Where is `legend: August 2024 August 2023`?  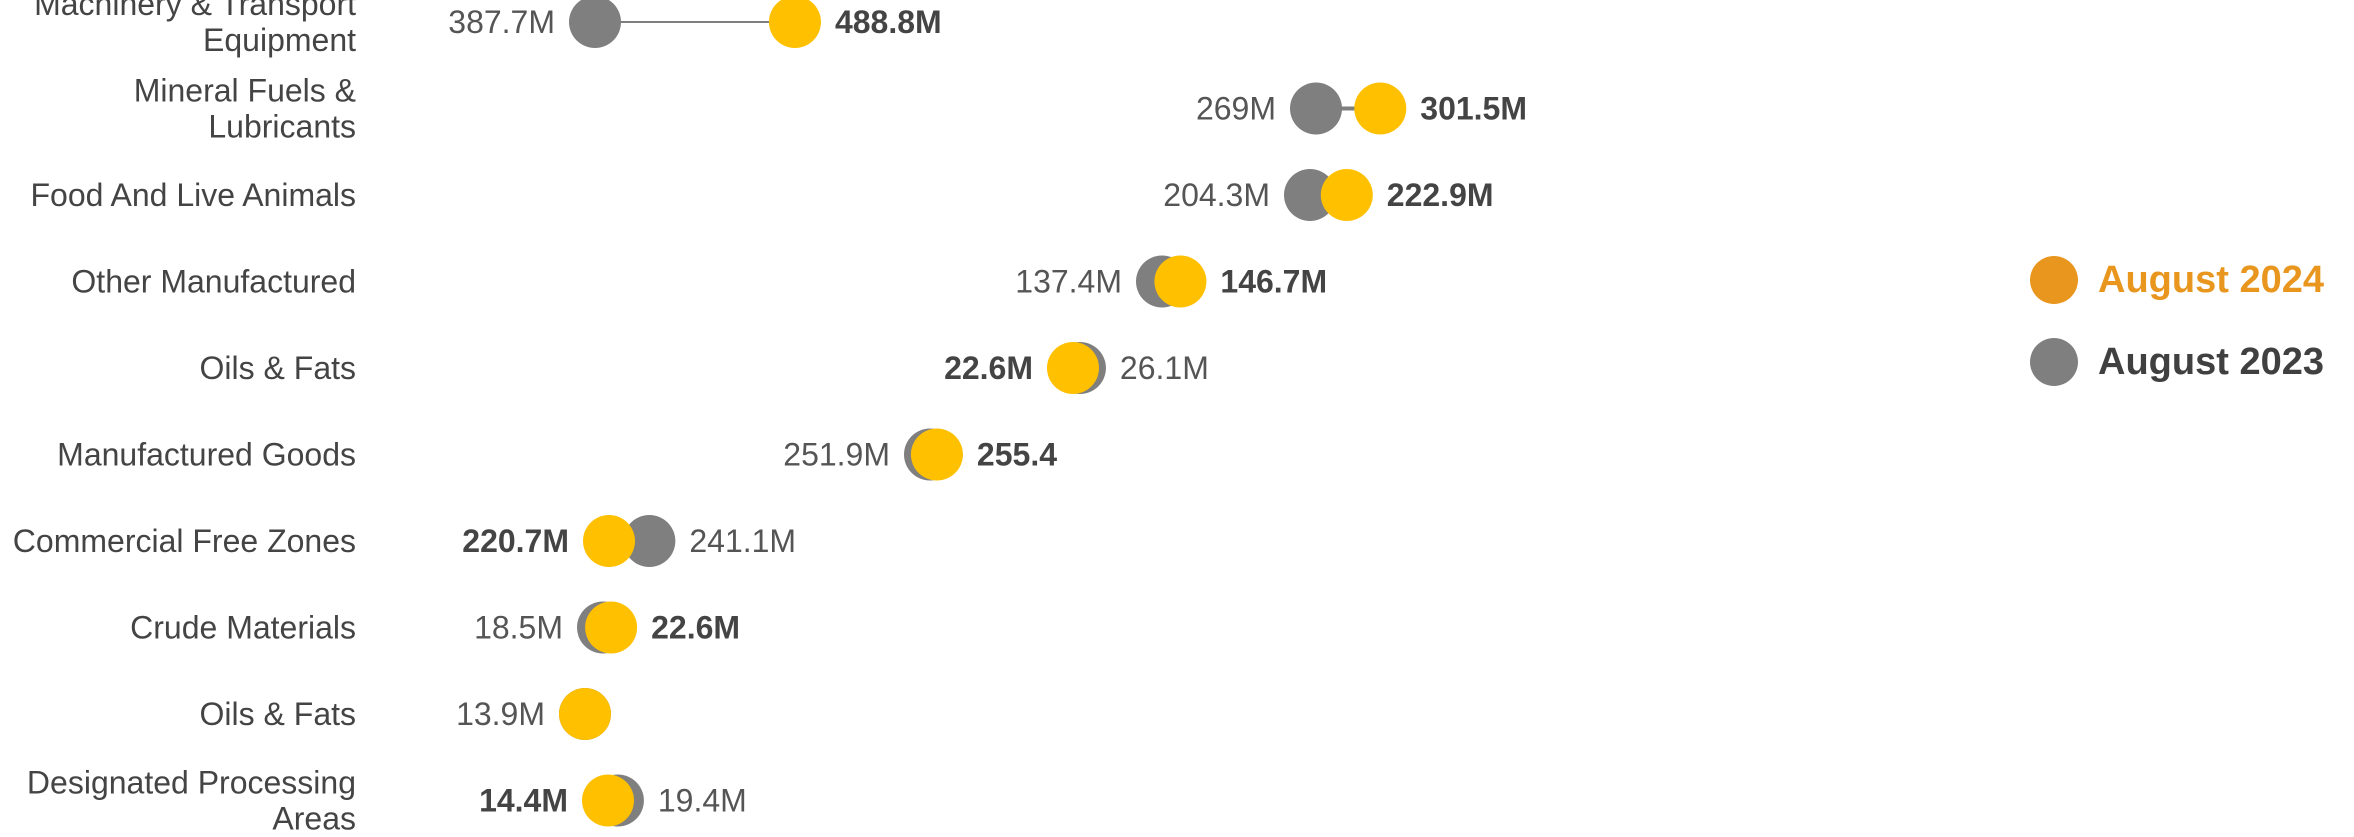 legend: August 2024 August 2023 is located at coordinates (2177, 338).